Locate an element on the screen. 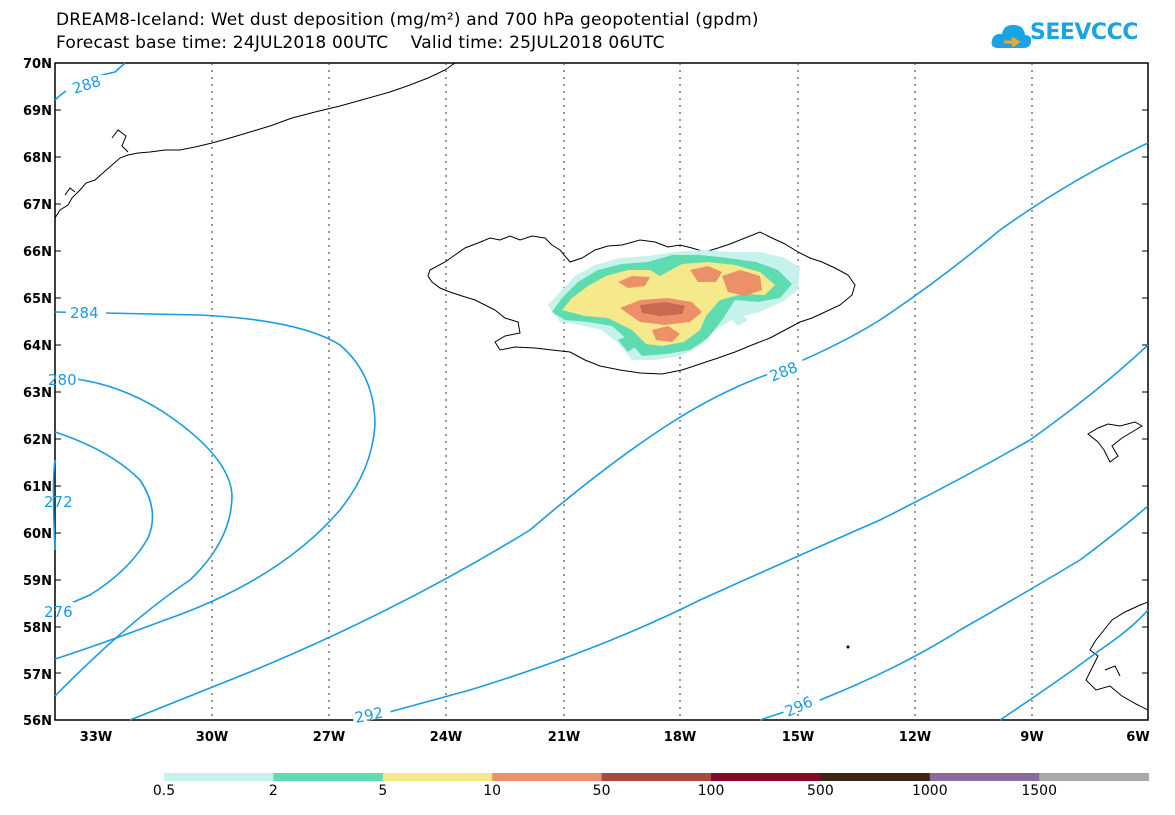  lat-label: 67N is located at coordinates (37, 205).